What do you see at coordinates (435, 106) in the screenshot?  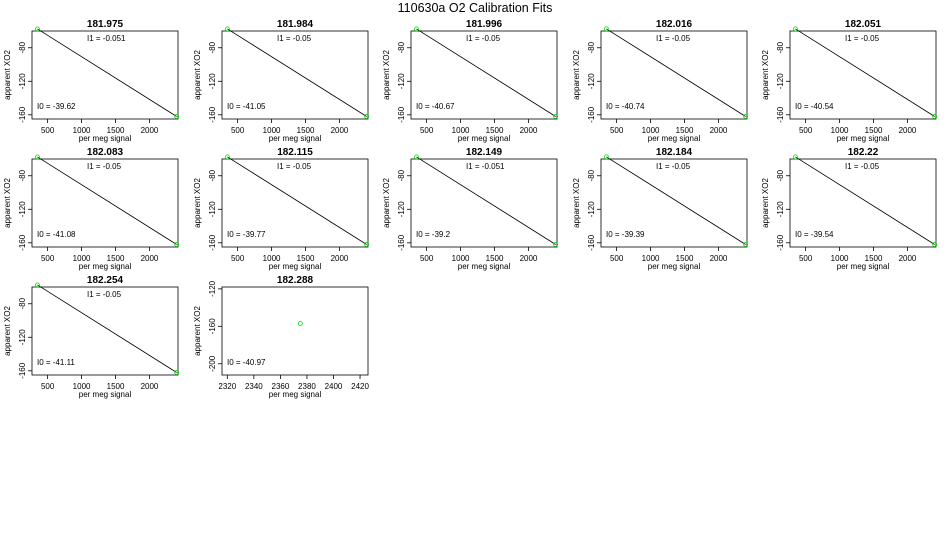 I see `intercept-annotation: I0 = -40.67` at bounding box center [435, 106].